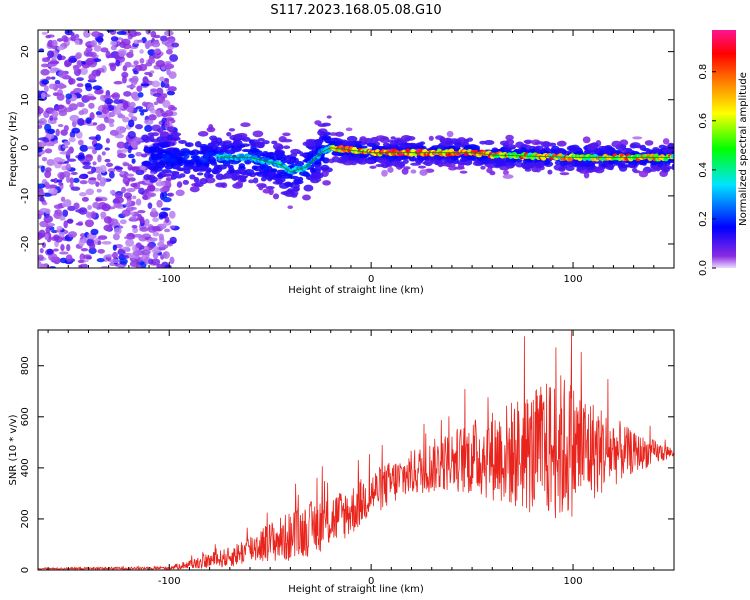  What do you see at coordinates (703, 219) in the screenshot?
I see `colorbar-tick-label: 0.2` at bounding box center [703, 219].